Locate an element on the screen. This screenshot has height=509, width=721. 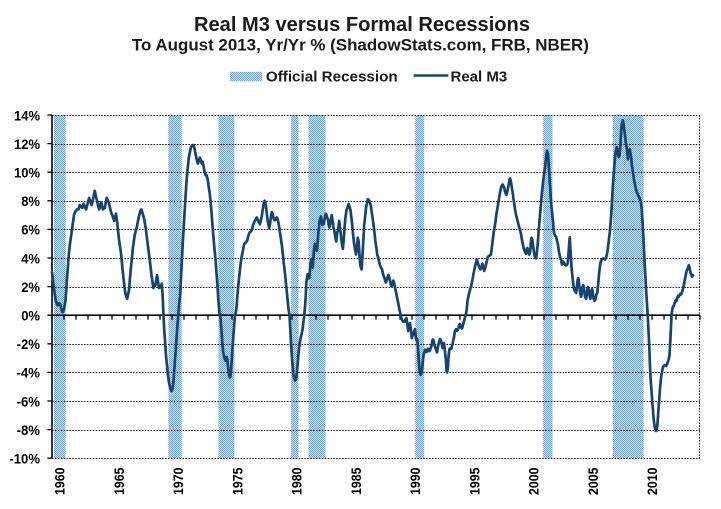
svg-text: 6% is located at coordinates (30, 230).